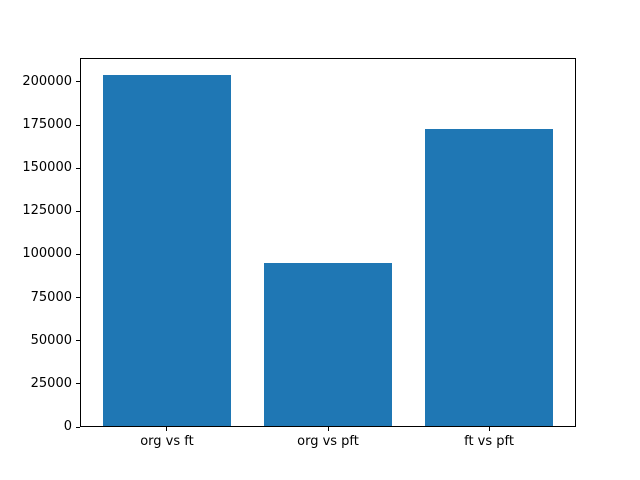 This screenshot has width=640, height=480. Describe the element at coordinates (328, 345) in the screenshot. I see `bar-org-vs-pft` at that location.